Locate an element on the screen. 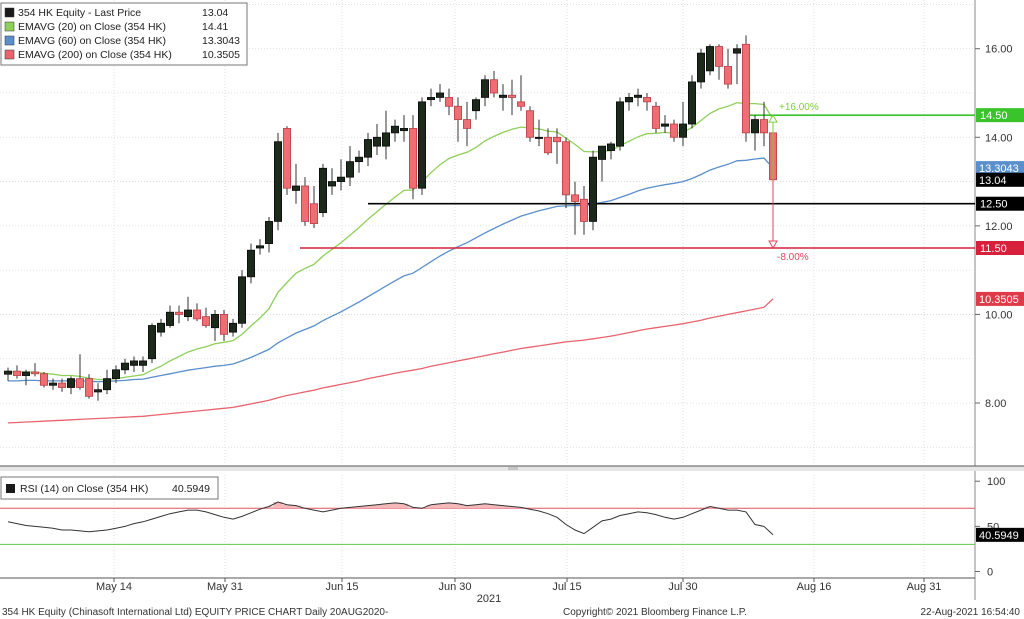 This screenshot has height=619, width=1024. upside-percent-label: +16.00% is located at coordinates (799, 107).